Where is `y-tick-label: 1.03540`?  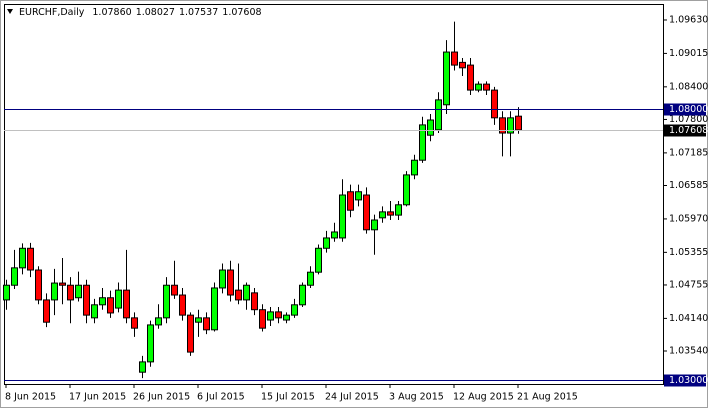 y-tick-label: 1.03540 is located at coordinates (688, 351).